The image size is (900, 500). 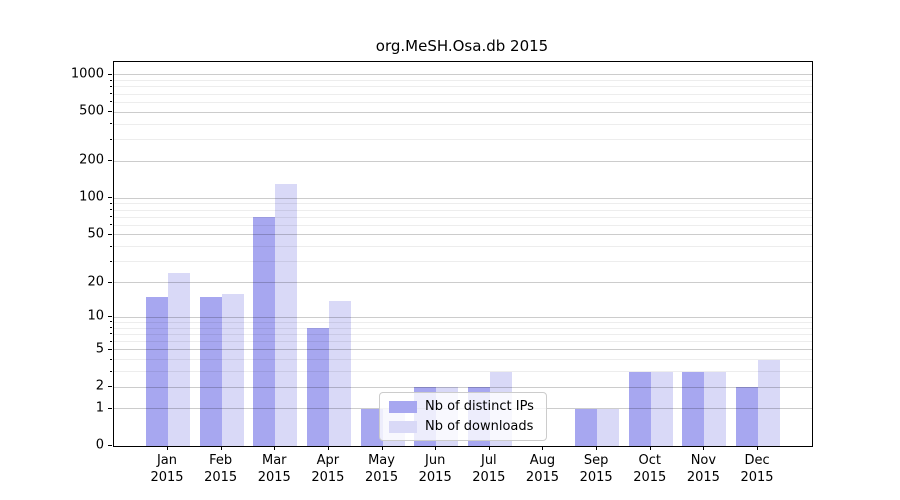 What do you see at coordinates (608, 427) in the screenshot?
I see `bar-downloads-sep` at bounding box center [608, 427].